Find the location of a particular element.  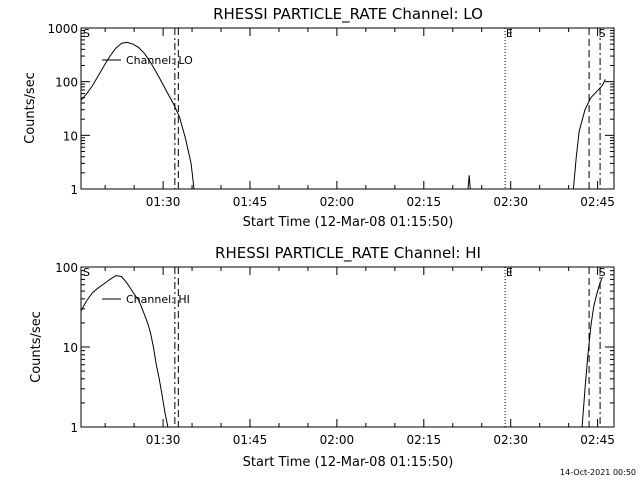

y-axis-label-lo: Counts/sec is located at coordinates (30, 108).